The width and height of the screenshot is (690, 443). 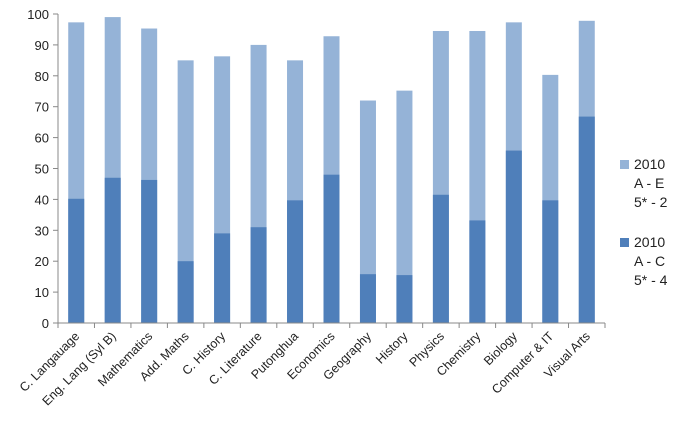 What do you see at coordinates (42, 76) in the screenshot?
I see `y-tick-label: 80` at bounding box center [42, 76].